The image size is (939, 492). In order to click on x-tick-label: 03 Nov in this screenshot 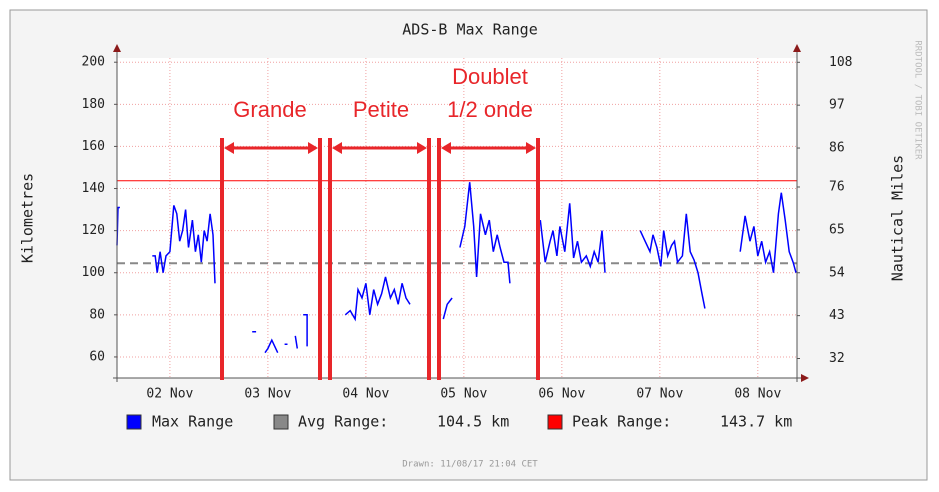, I will do `click(267, 394)`.